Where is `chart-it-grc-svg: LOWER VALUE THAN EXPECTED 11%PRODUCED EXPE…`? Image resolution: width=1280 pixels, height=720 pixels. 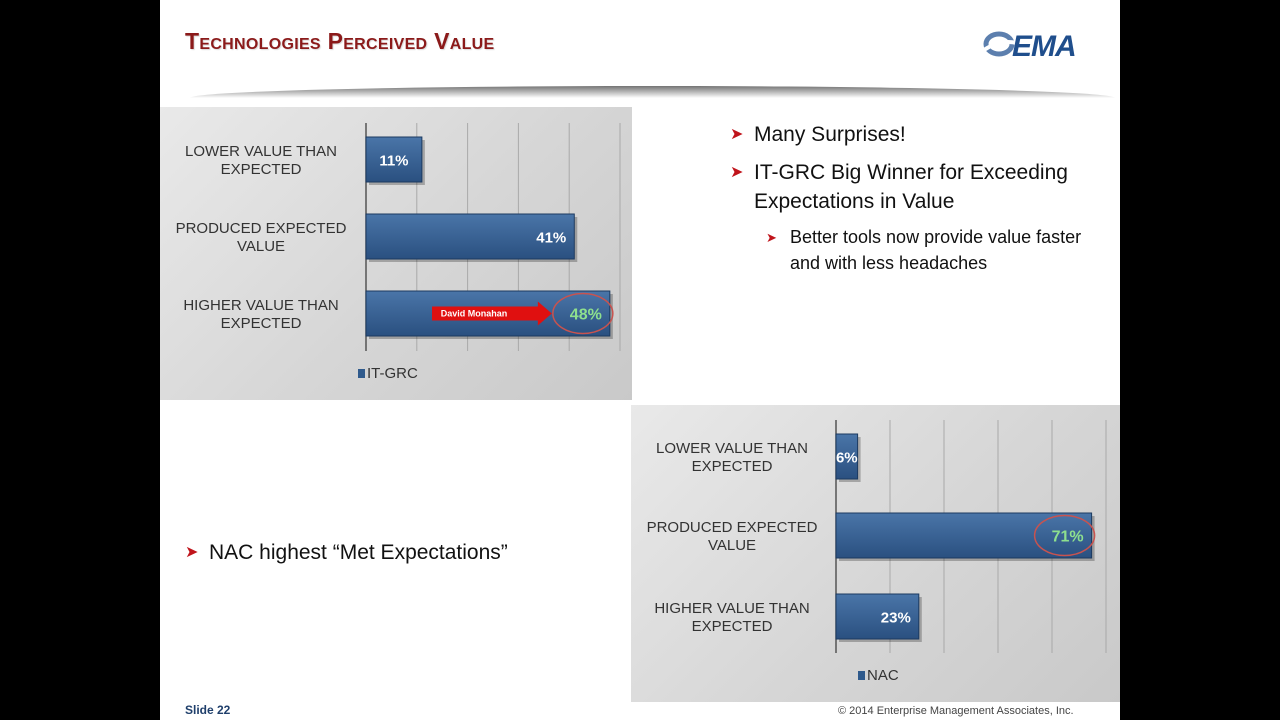 chart-it-grc-svg: LOWER VALUE THAN EXPECTED 11%PRODUCED EXPE… is located at coordinates (398, 252).